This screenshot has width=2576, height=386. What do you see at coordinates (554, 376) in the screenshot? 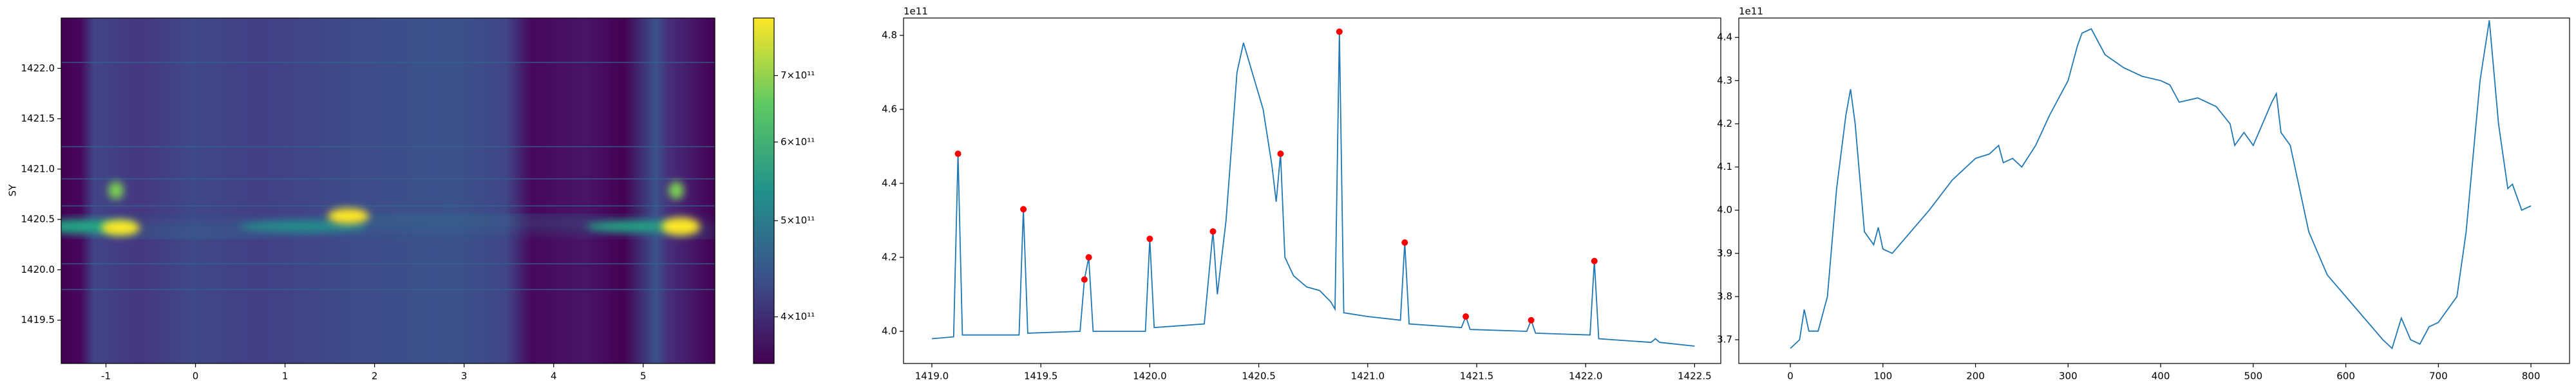
I see `x-tick-label: 4` at bounding box center [554, 376].